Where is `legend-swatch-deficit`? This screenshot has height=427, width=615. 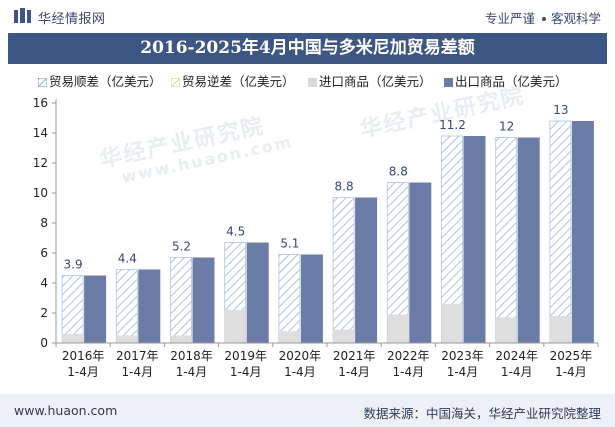 legend-swatch-deficit is located at coordinates (175, 82).